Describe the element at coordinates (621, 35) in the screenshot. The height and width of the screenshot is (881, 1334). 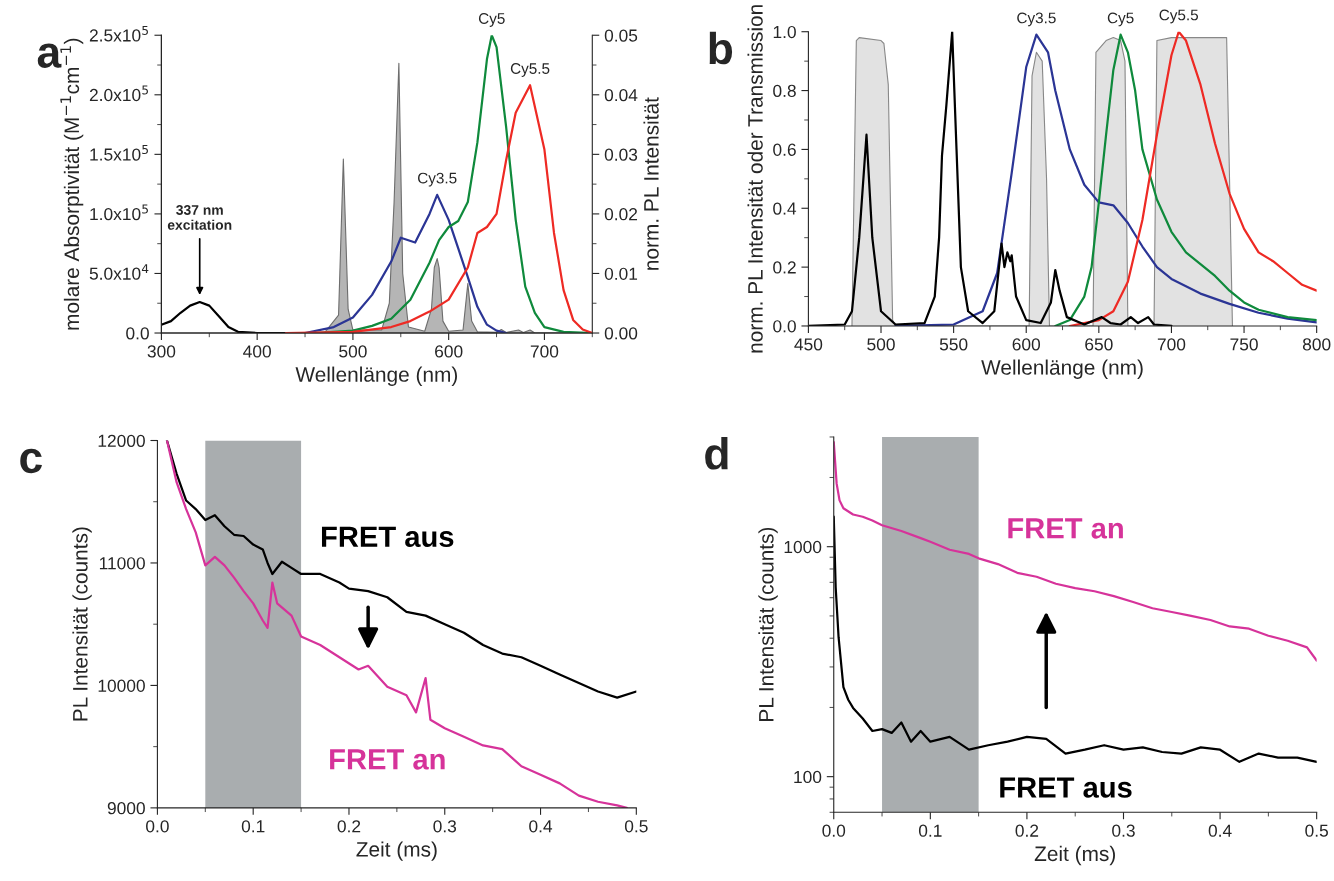
I see `y2-tick-label: 0.05` at that location.